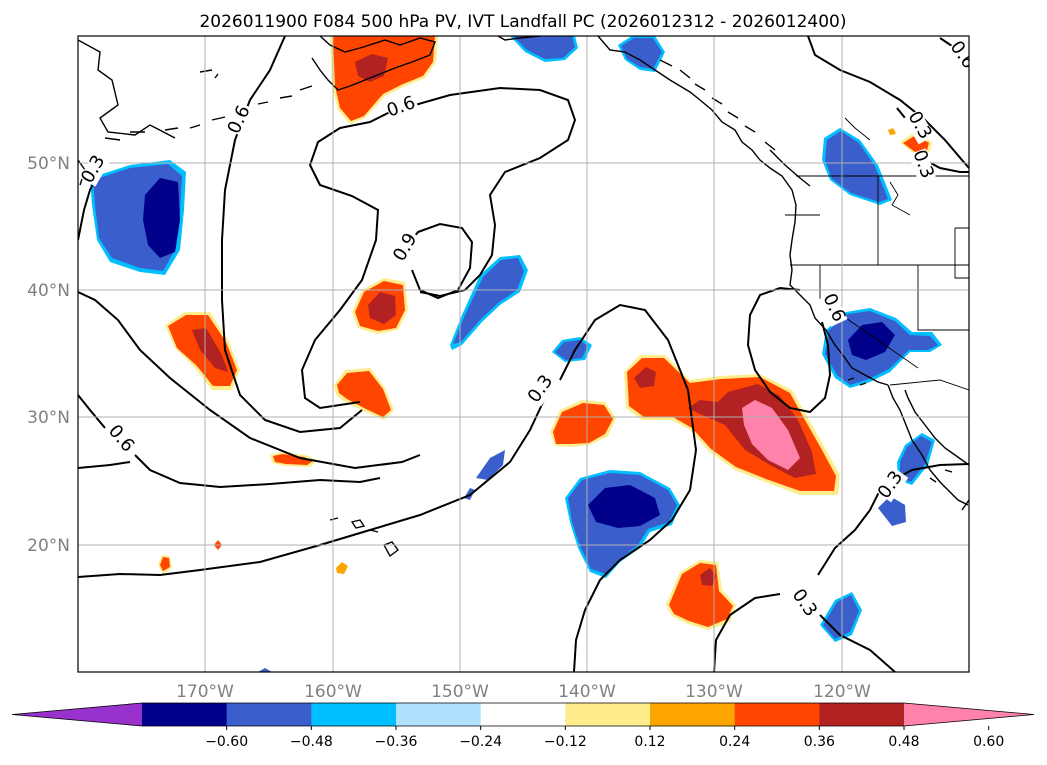 The height and width of the screenshot is (765, 1047). Describe the element at coordinates (77, 714) in the screenshot. I see `colorbar-extend-low` at that location.